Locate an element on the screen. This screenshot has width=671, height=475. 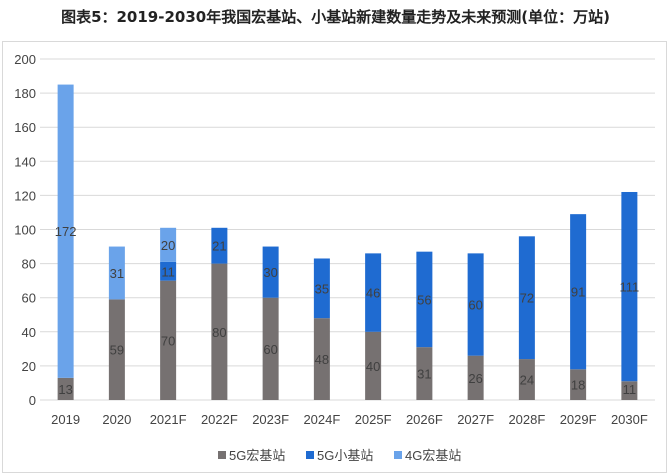
data-label: 91 is located at coordinates (578, 292).